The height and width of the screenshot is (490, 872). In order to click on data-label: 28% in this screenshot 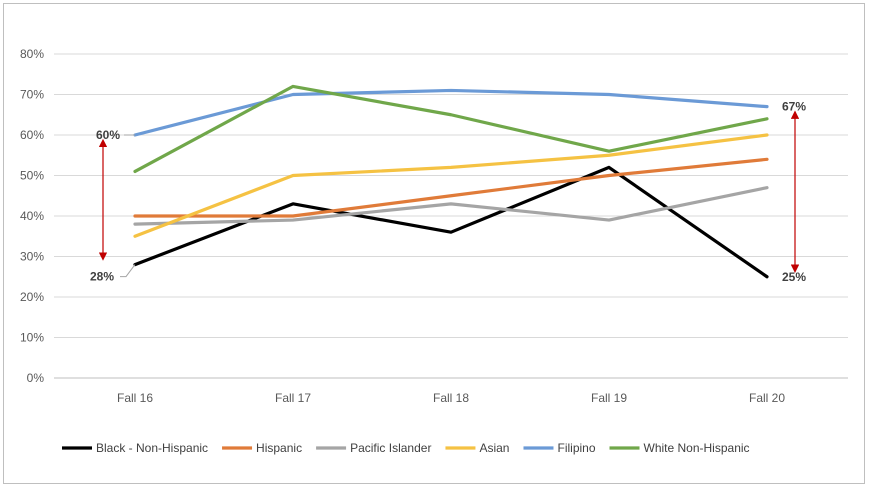, I will do `click(102, 277)`.